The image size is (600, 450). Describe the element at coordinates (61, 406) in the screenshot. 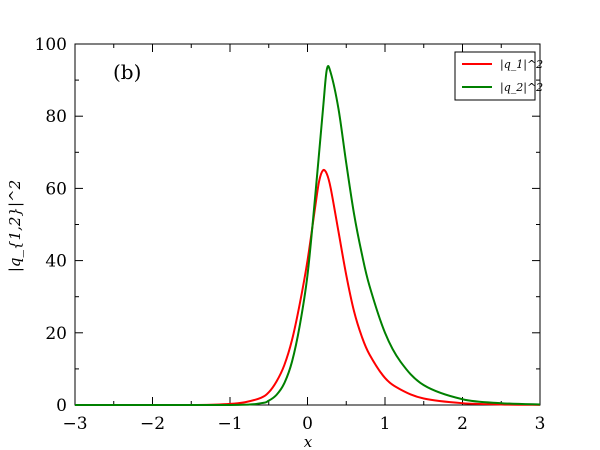

I see `y-tick-label: 0` at that location.